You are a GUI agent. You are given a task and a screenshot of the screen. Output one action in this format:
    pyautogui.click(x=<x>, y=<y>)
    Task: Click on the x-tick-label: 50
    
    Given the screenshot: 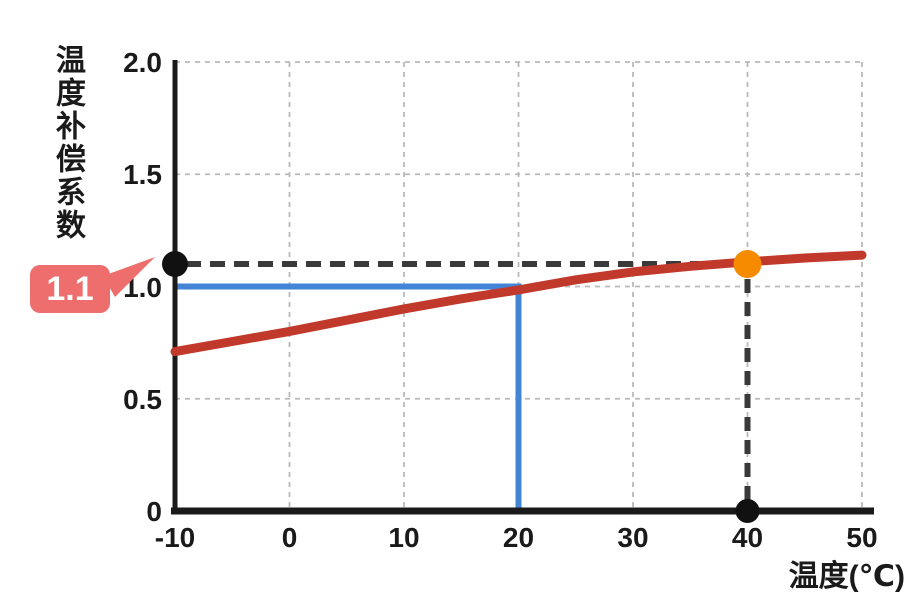 What is the action you would take?
    pyautogui.click(x=862, y=537)
    